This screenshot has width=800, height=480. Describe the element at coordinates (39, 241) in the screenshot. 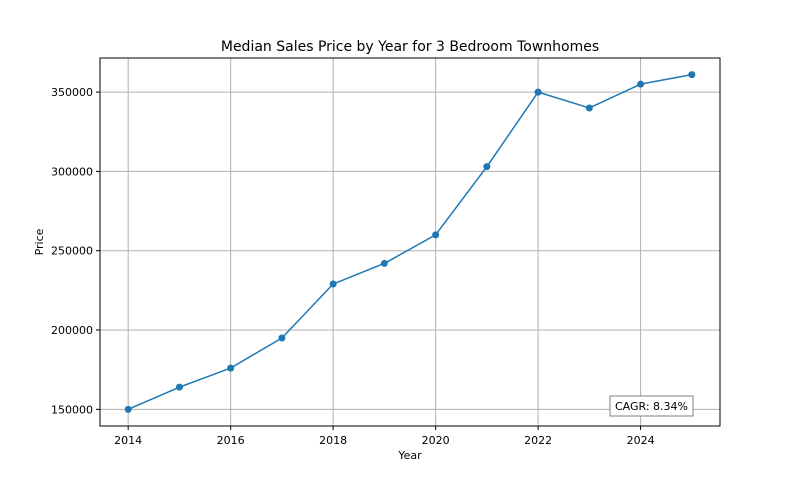

I see `y-axis-label: Price` at that location.